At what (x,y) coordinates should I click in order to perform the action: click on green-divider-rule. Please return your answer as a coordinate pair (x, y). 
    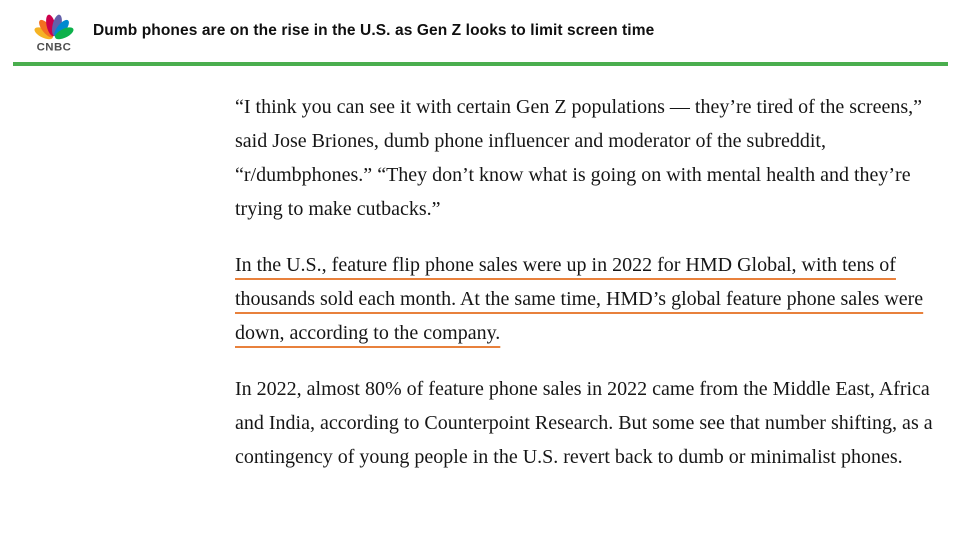
    Looking at the image, I should click on (480, 64).